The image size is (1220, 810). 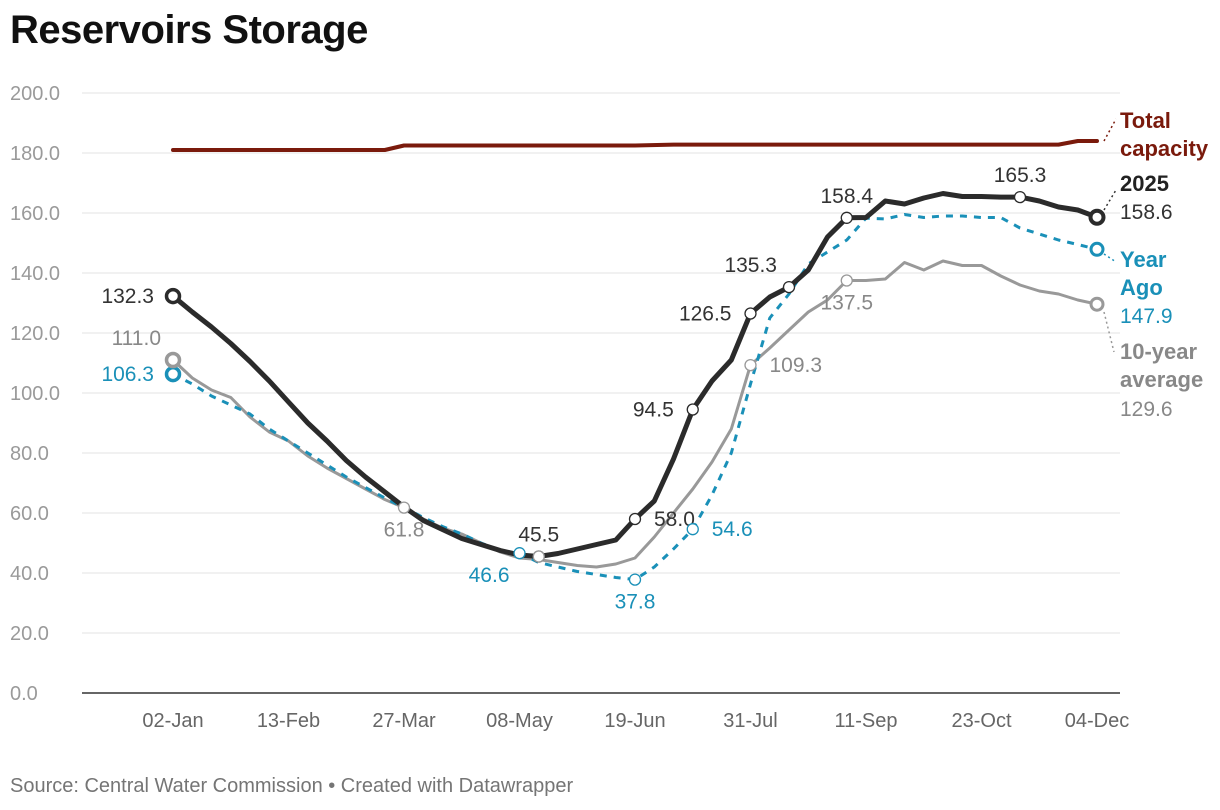 What do you see at coordinates (404, 721) in the screenshot?
I see `x-tick-label: 27-Mar` at bounding box center [404, 721].